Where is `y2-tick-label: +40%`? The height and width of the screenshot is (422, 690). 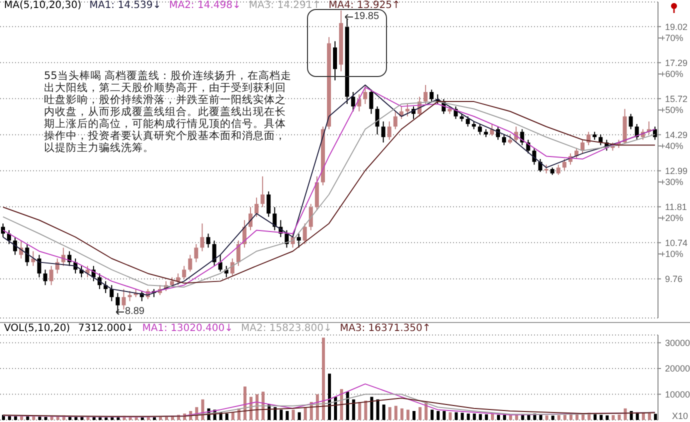
y2-tick-label: +40% is located at coordinates (672, 146).